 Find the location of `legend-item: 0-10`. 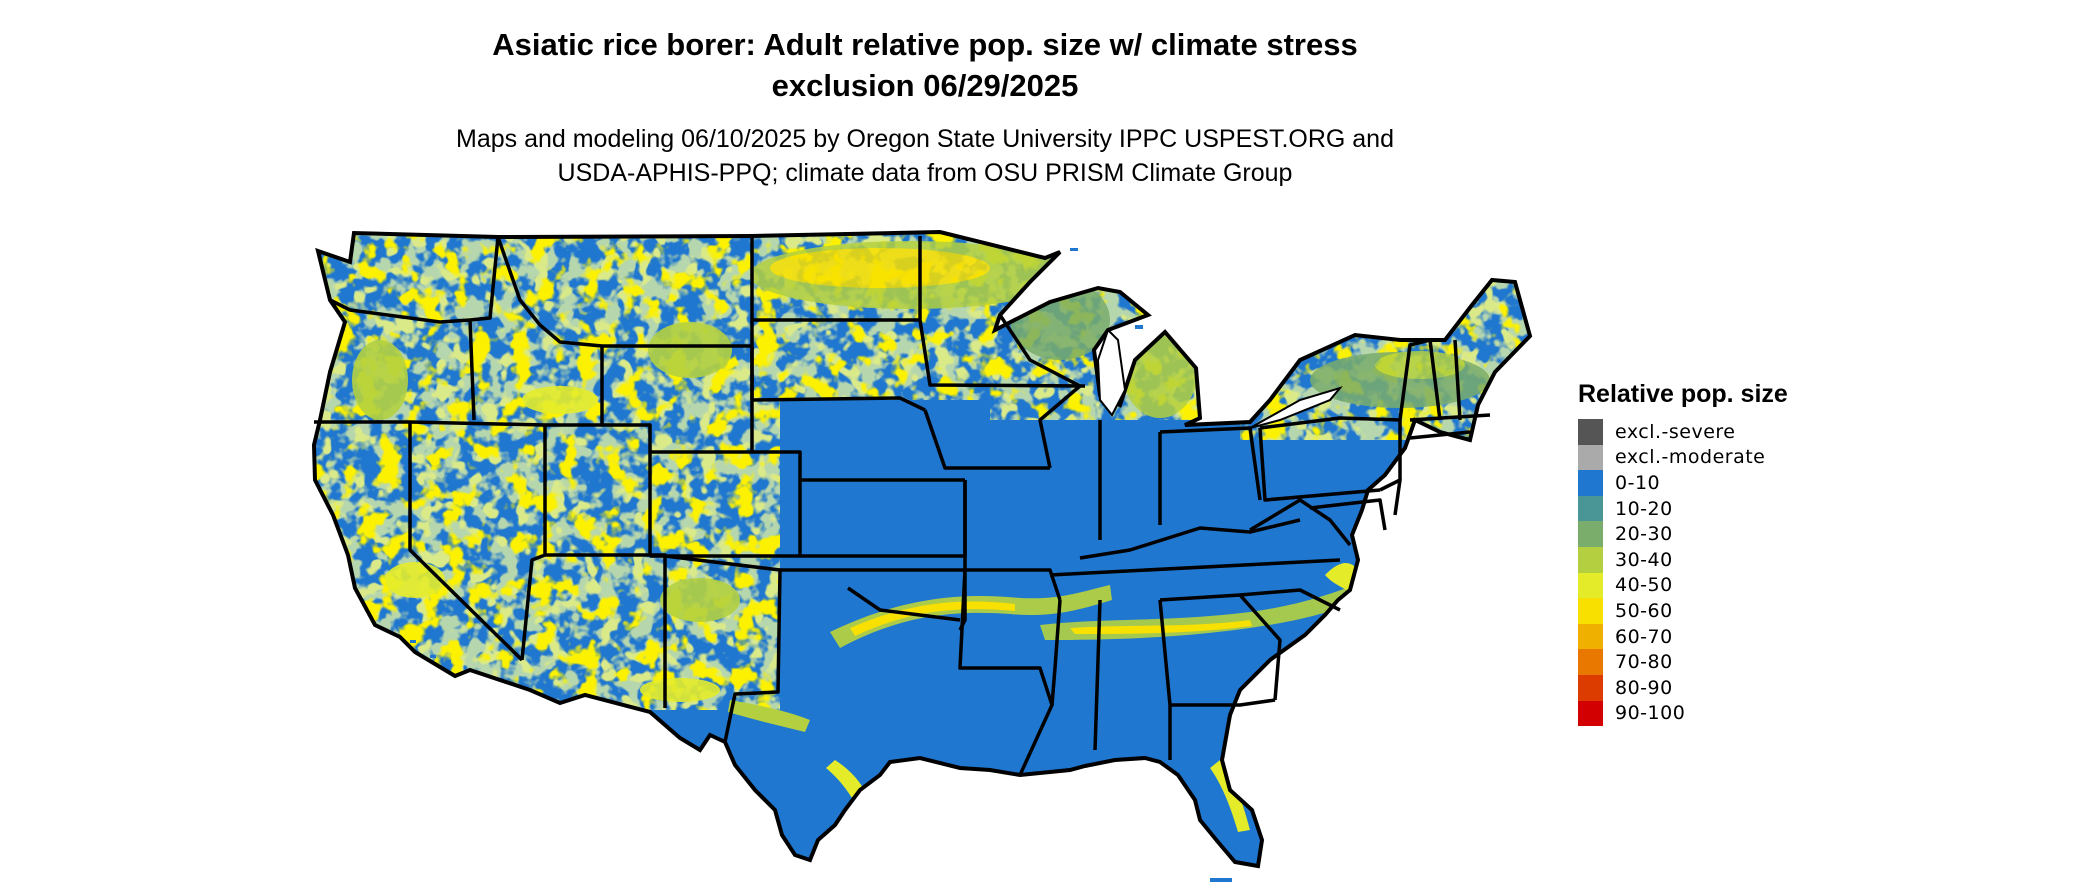

legend-item: 0-10 is located at coordinates (1683, 483).